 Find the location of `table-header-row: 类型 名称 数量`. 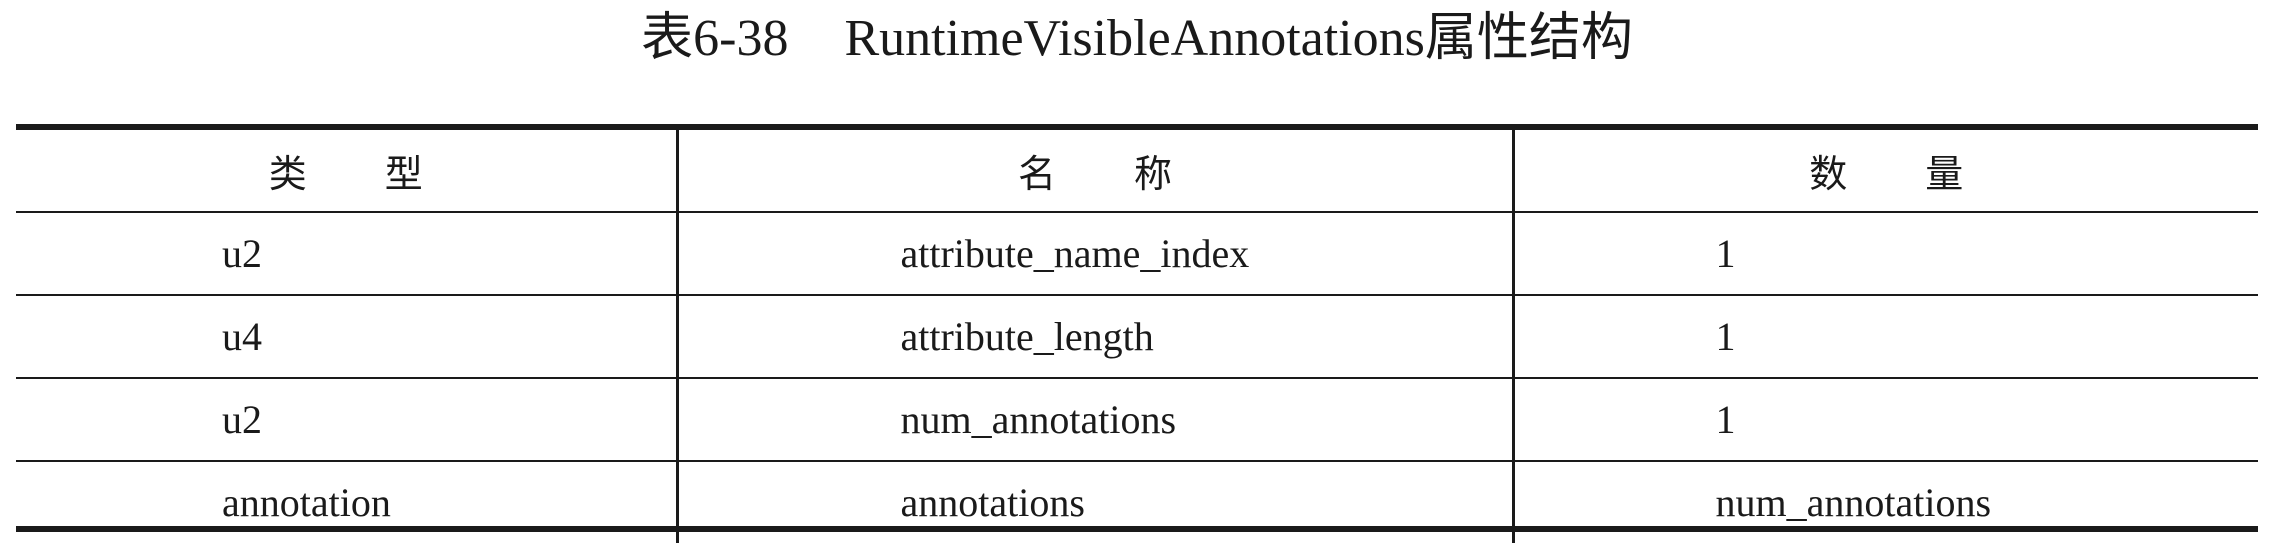

table-header-row: 类型 名称 数量 is located at coordinates (1137, 171).